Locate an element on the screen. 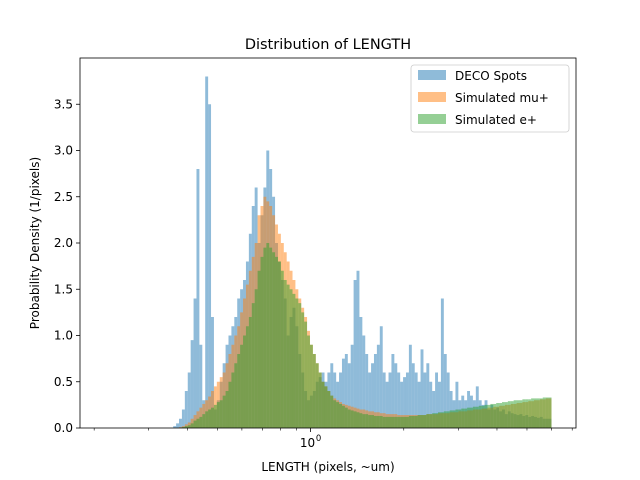  y-axis: 0.0 0.5 1.0 1.5 2.0 2.5 3.0 3.5 is located at coordinates (67, 266).